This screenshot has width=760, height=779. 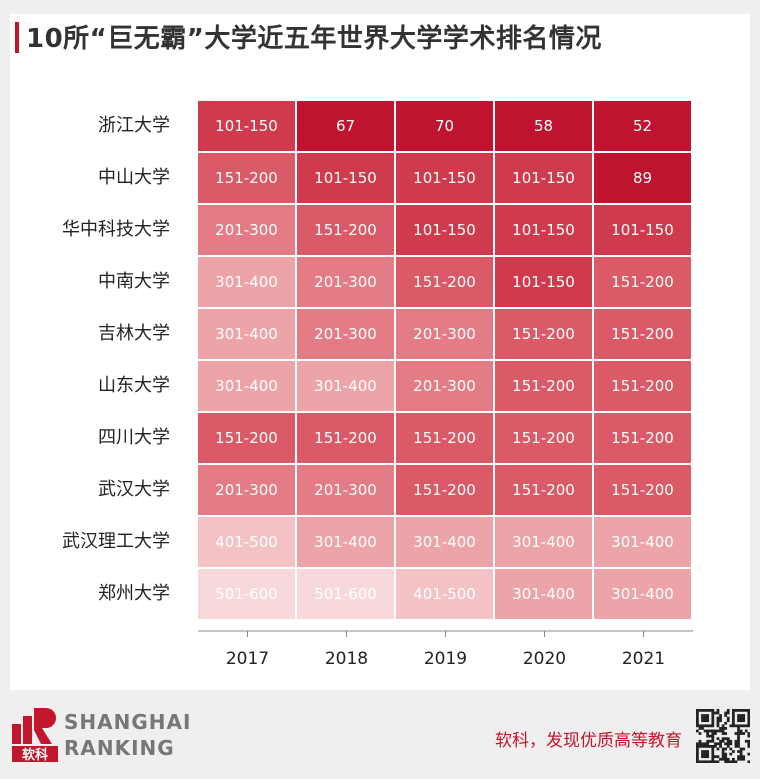 What do you see at coordinates (134, 281) in the screenshot?
I see `row-label: 中南大学` at bounding box center [134, 281].